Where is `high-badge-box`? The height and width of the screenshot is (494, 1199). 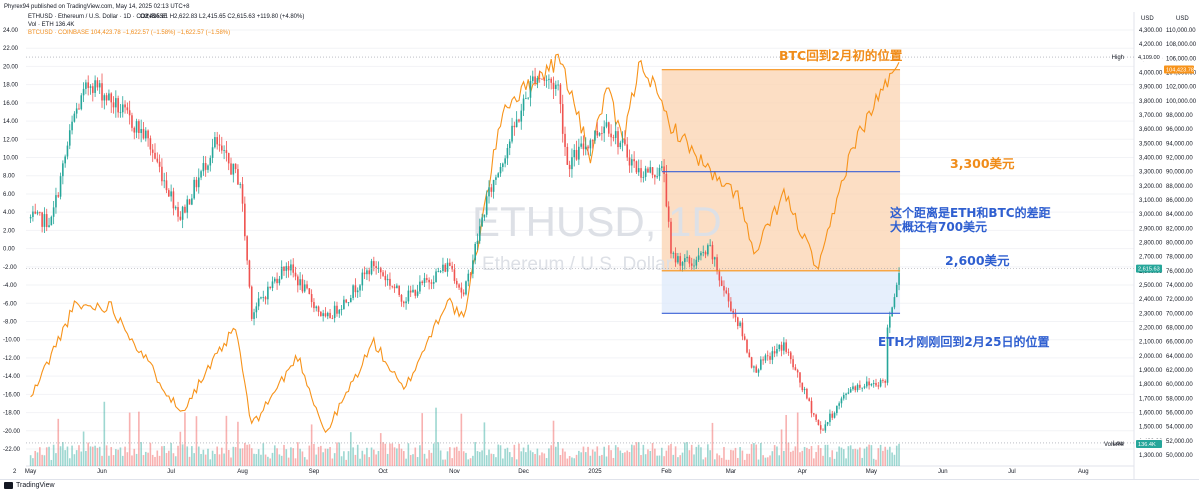 high-badge-box is located at coordinates (1149, 57).